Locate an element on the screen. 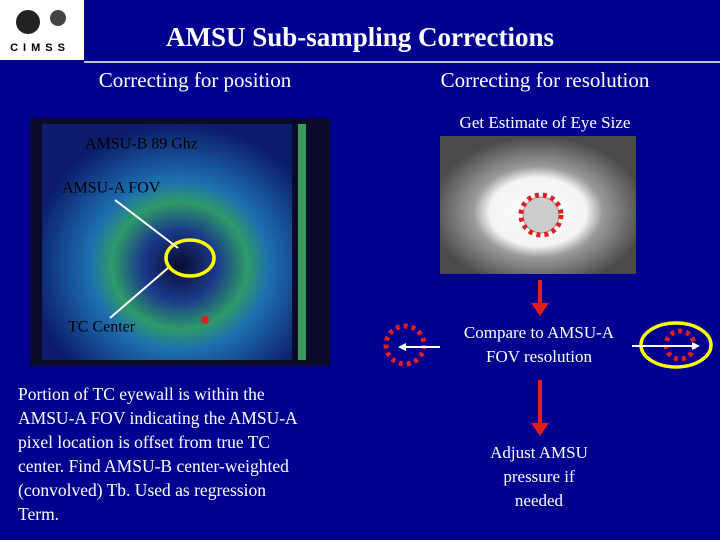 The height and width of the screenshot is (540, 720). text-line: center. Find AMSU-B center-weighted is located at coordinates (153, 466).